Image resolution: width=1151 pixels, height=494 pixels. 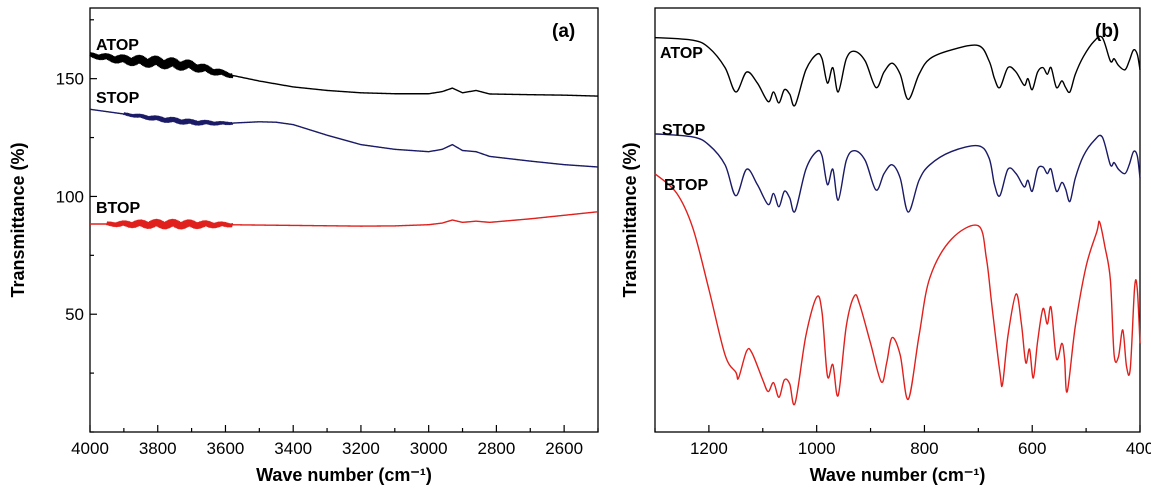 I want to click on x-tick-label: 3800, so click(x=158, y=448).